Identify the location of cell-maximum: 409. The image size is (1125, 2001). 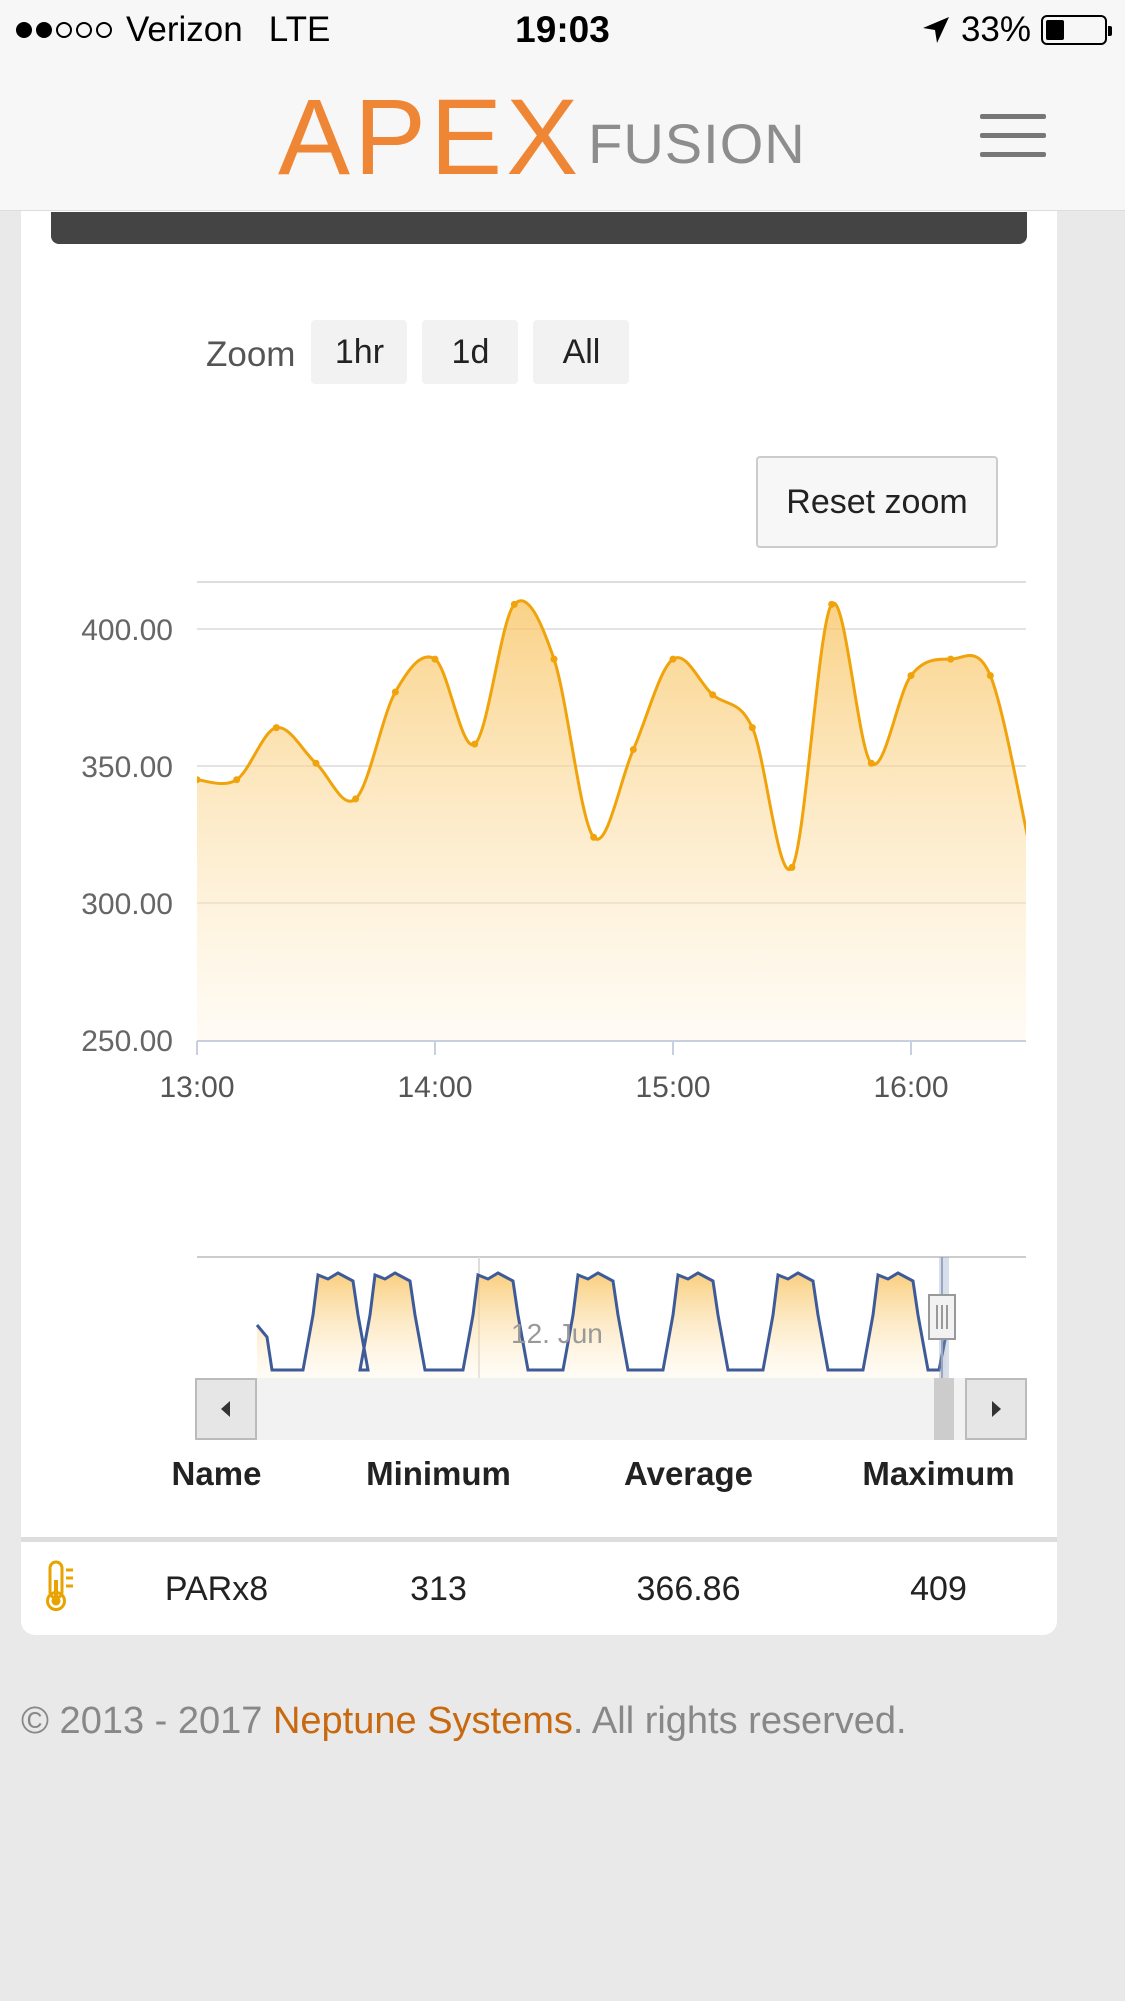
(938, 1589).